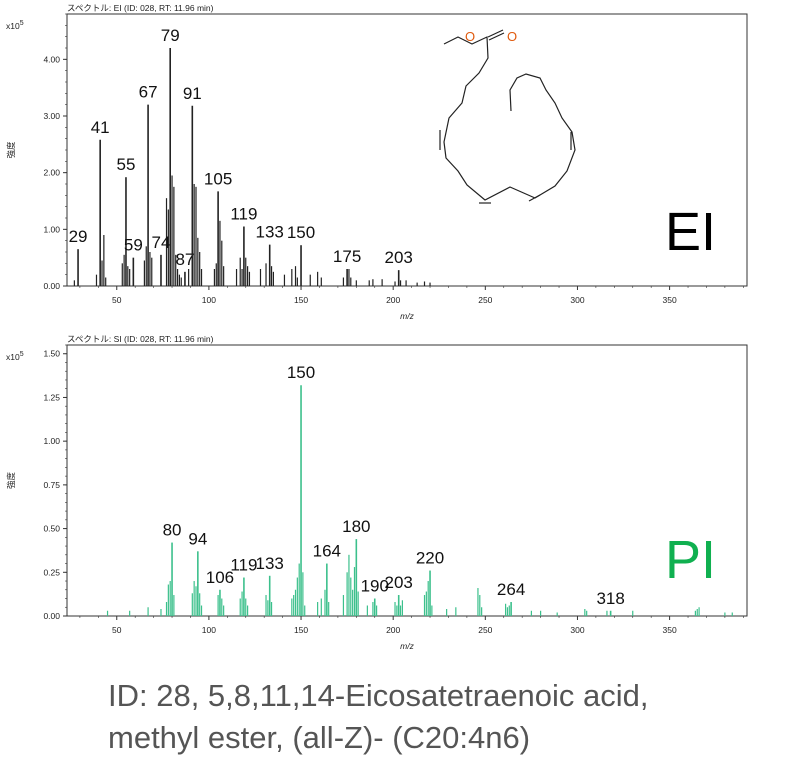 This screenshot has width=802, height=783. What do you see at coordinates (218, 178) in the screenshot?
I see `peak-label: 105` at bounding box center [218, 178].